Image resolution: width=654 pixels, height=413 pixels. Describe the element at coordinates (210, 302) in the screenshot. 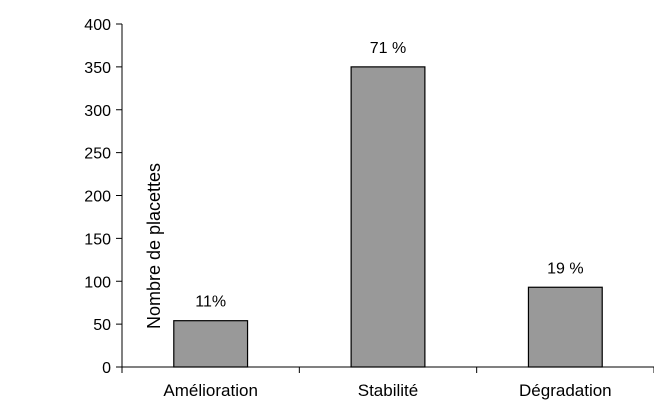

I see `bar-data-label: 11%` at that location.